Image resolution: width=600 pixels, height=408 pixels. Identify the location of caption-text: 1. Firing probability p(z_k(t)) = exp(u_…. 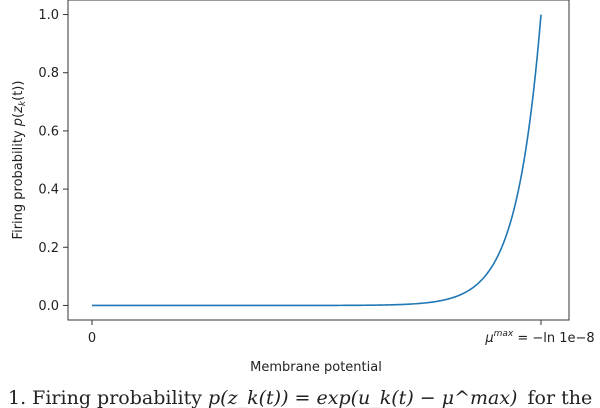
(300, 397).